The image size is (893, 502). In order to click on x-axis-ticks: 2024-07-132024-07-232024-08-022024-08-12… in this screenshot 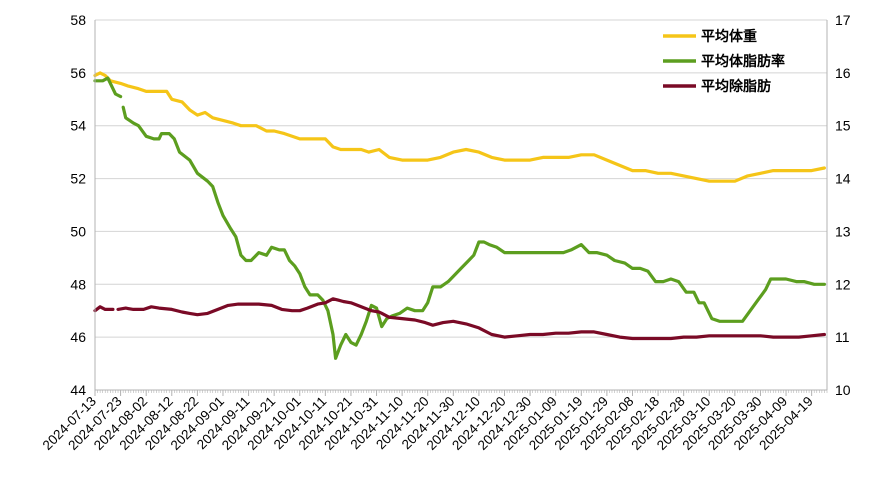, I will do `click(434, 421)`.